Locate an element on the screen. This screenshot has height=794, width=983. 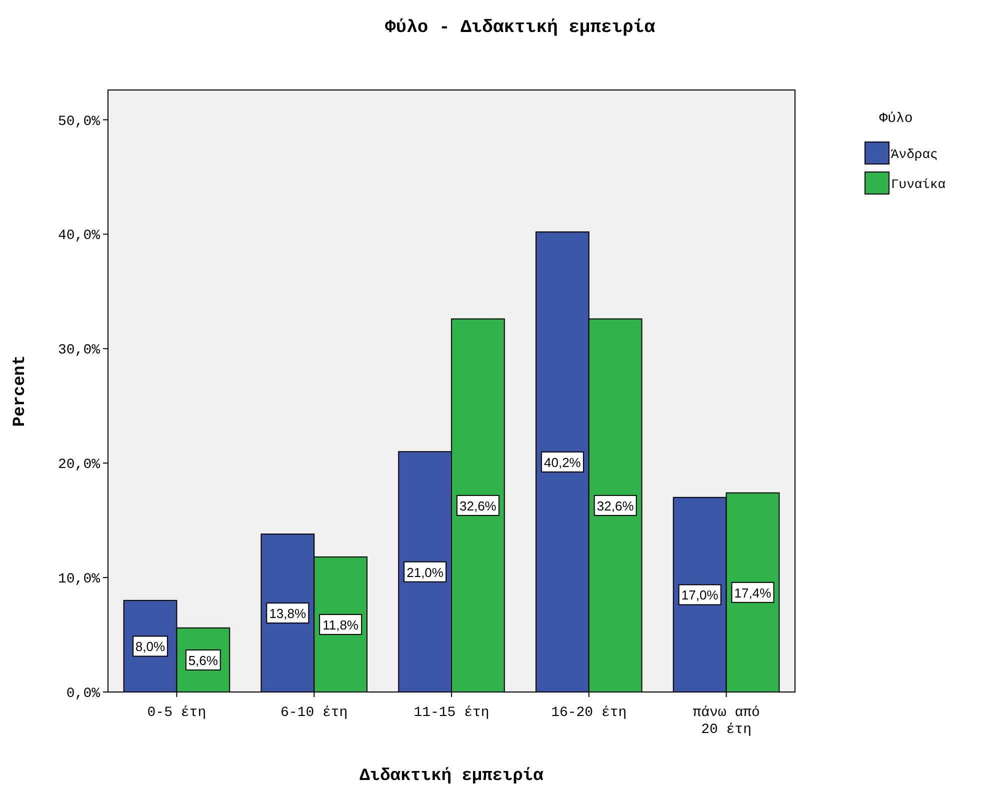
y-axis-title: Percent is located at coordinates (20, 391).